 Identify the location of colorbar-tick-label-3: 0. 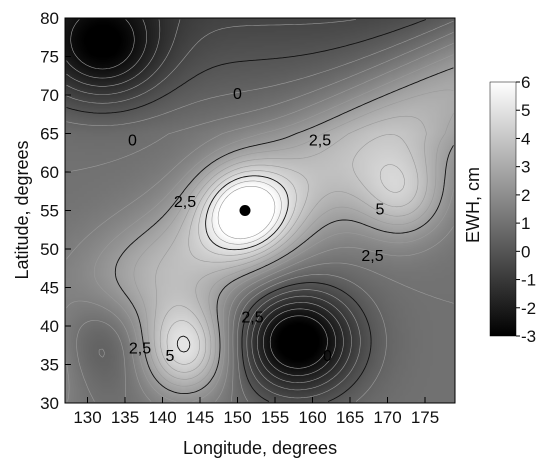
(525, 251).